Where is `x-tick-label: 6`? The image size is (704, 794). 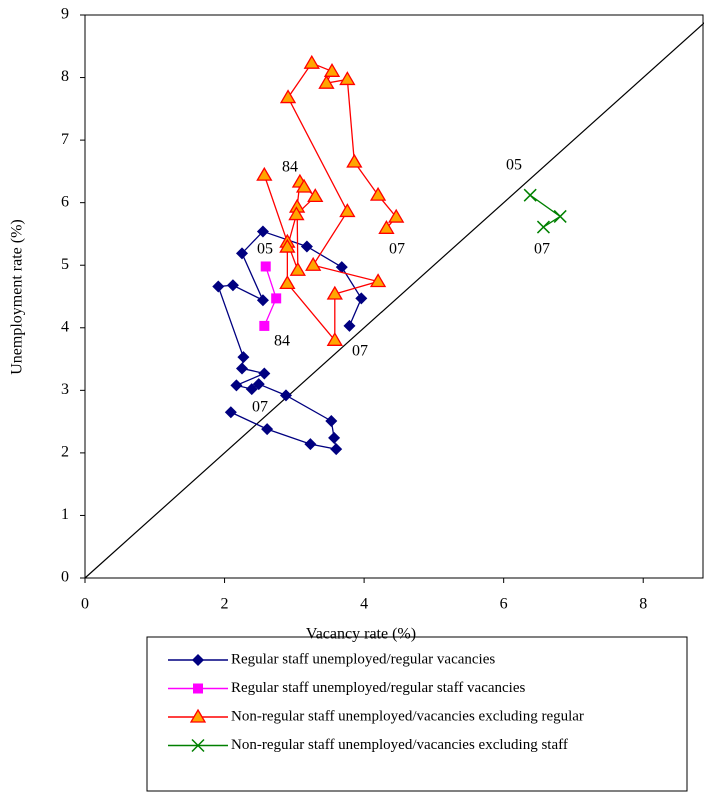
x-tick-label: 6 is located at coordinates (504, 604).